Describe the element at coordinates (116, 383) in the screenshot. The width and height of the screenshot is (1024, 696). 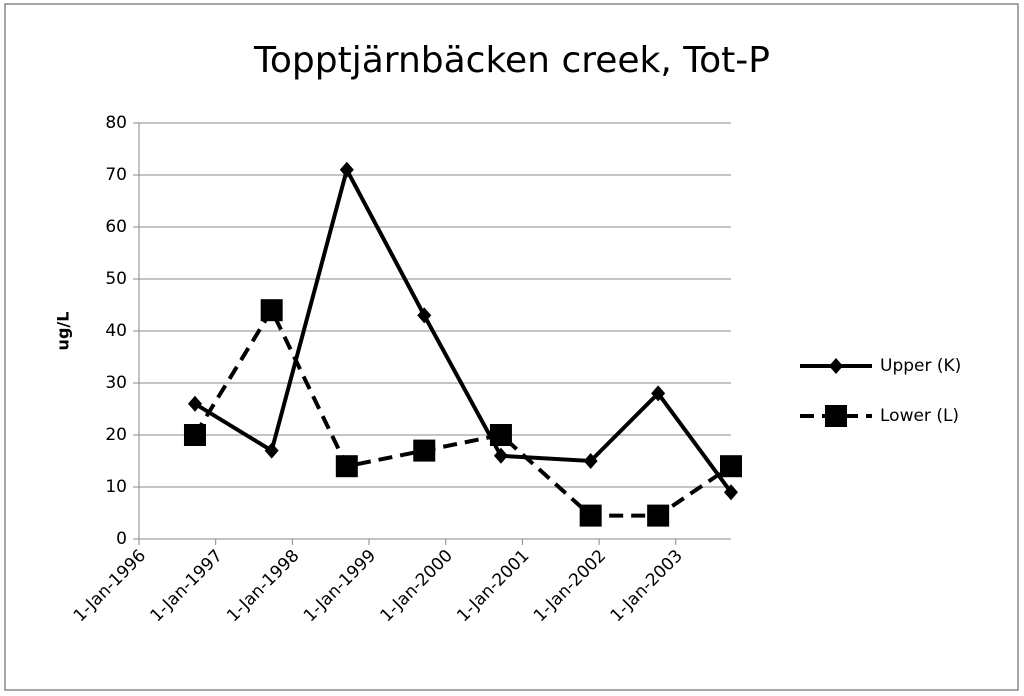
I see `y-tick-label: 30` at that location.